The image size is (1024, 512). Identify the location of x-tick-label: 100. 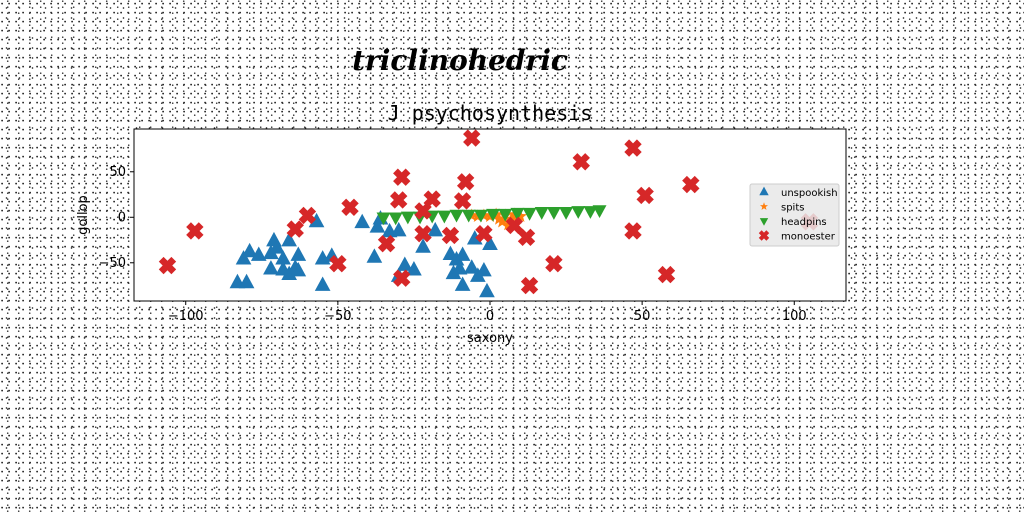
(794, 316).